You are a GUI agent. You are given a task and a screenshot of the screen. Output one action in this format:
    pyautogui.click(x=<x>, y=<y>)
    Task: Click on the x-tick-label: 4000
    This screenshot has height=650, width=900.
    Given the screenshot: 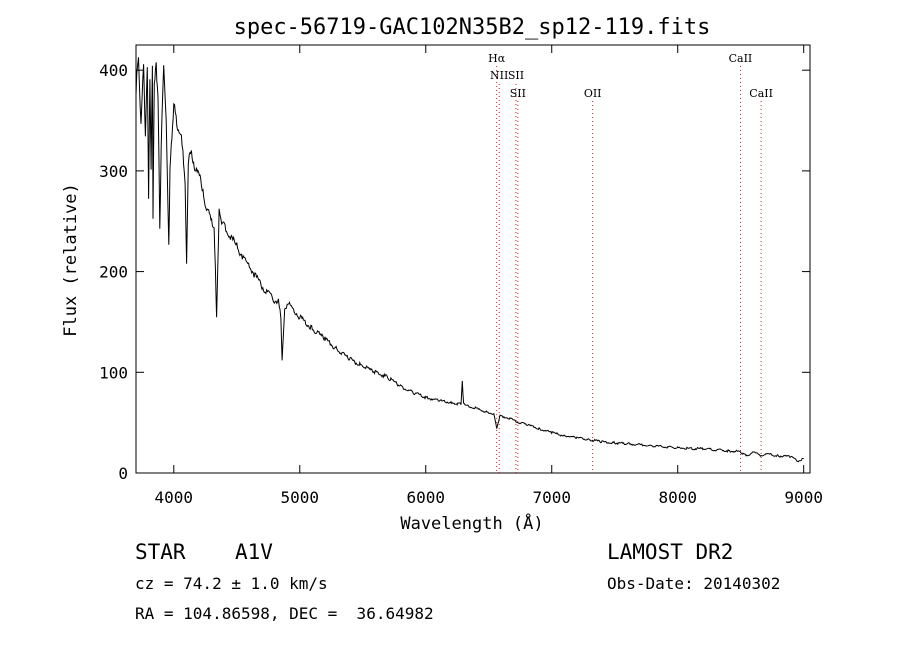 What is the action you would take?
    pyautogui.click(x=174, y=497)
    